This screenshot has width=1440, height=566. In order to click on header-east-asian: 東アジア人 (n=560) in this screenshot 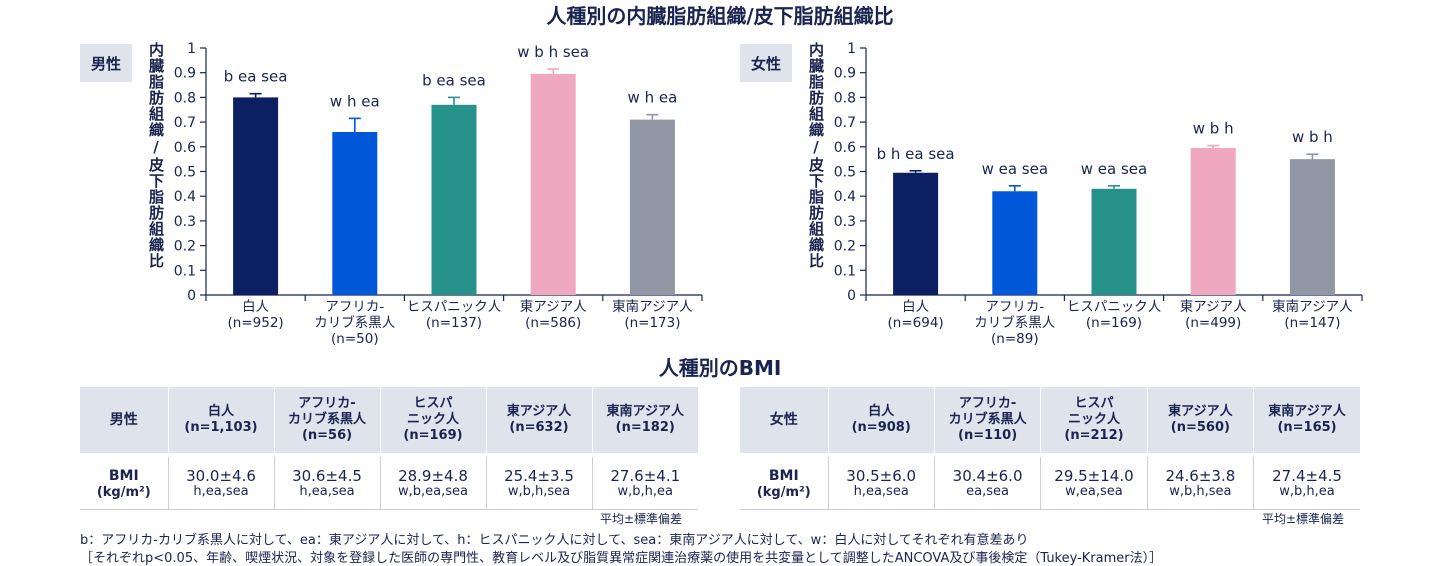, I will do `click(1200, 420)`.